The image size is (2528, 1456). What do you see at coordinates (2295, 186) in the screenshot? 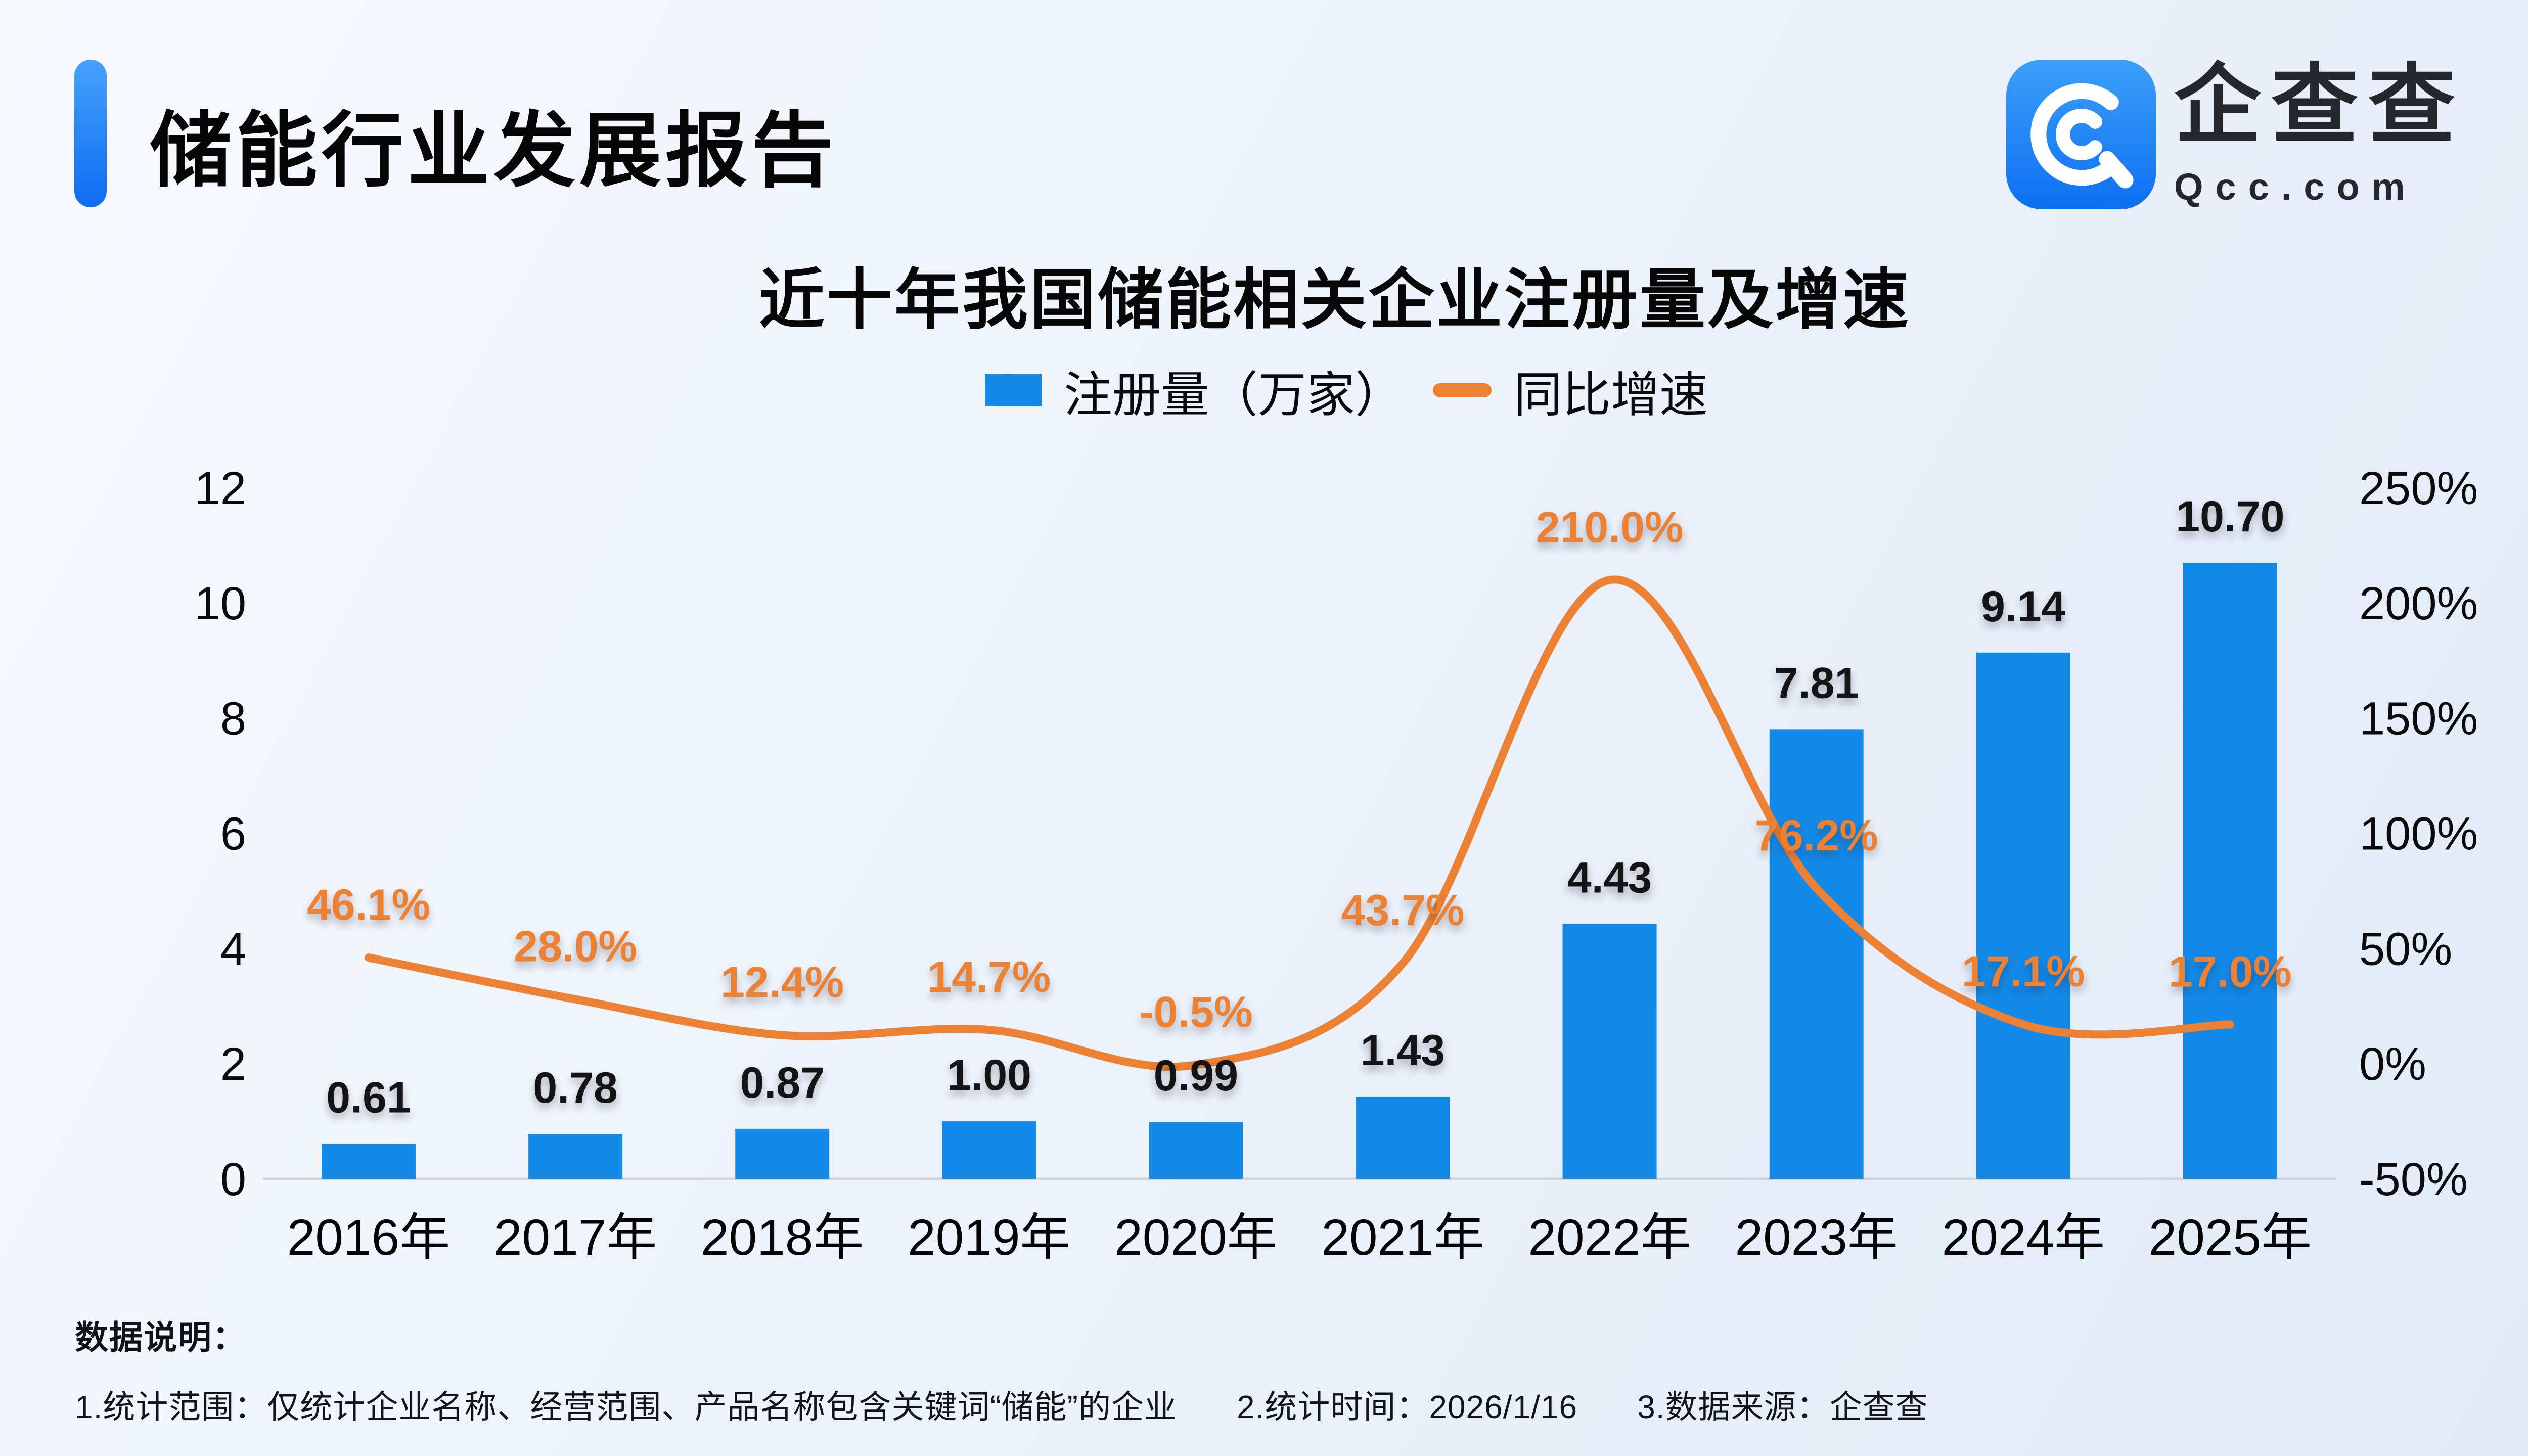
I see `qcc-domain: Qcc.com` at bounding box center [2295, 186].